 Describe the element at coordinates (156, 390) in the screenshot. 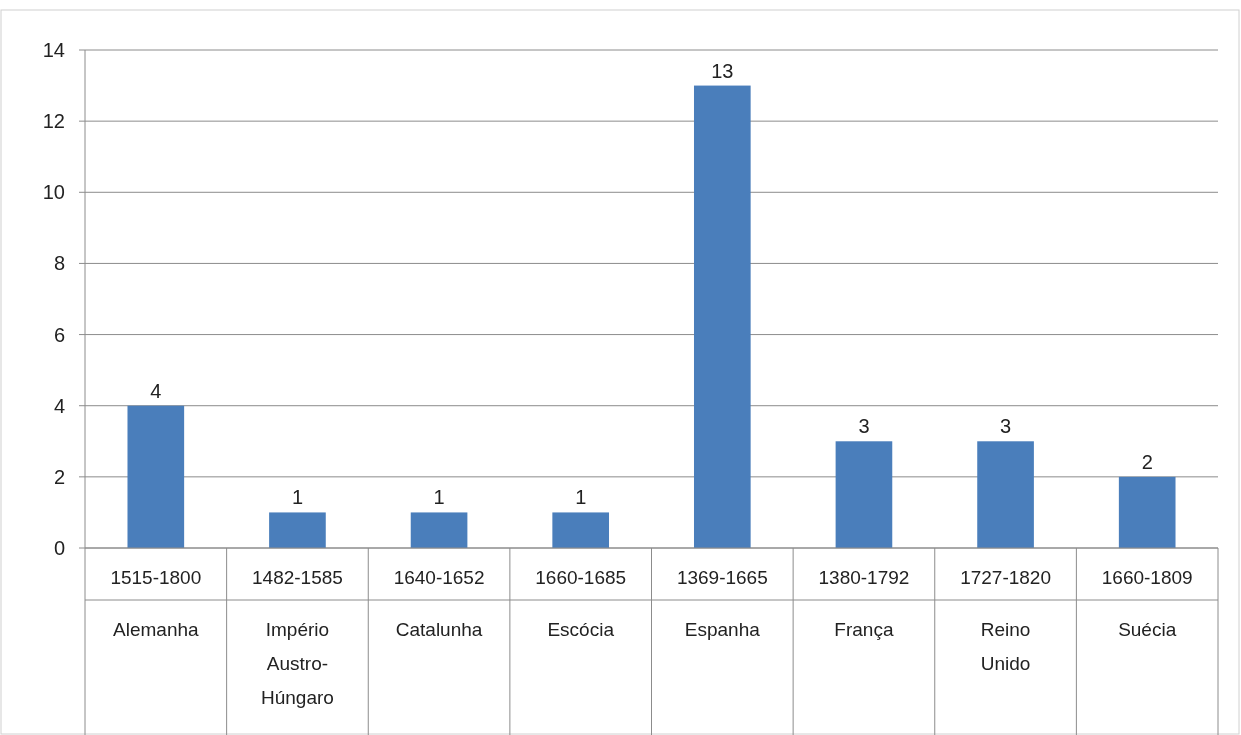

I see `data-label: 4` at that location.